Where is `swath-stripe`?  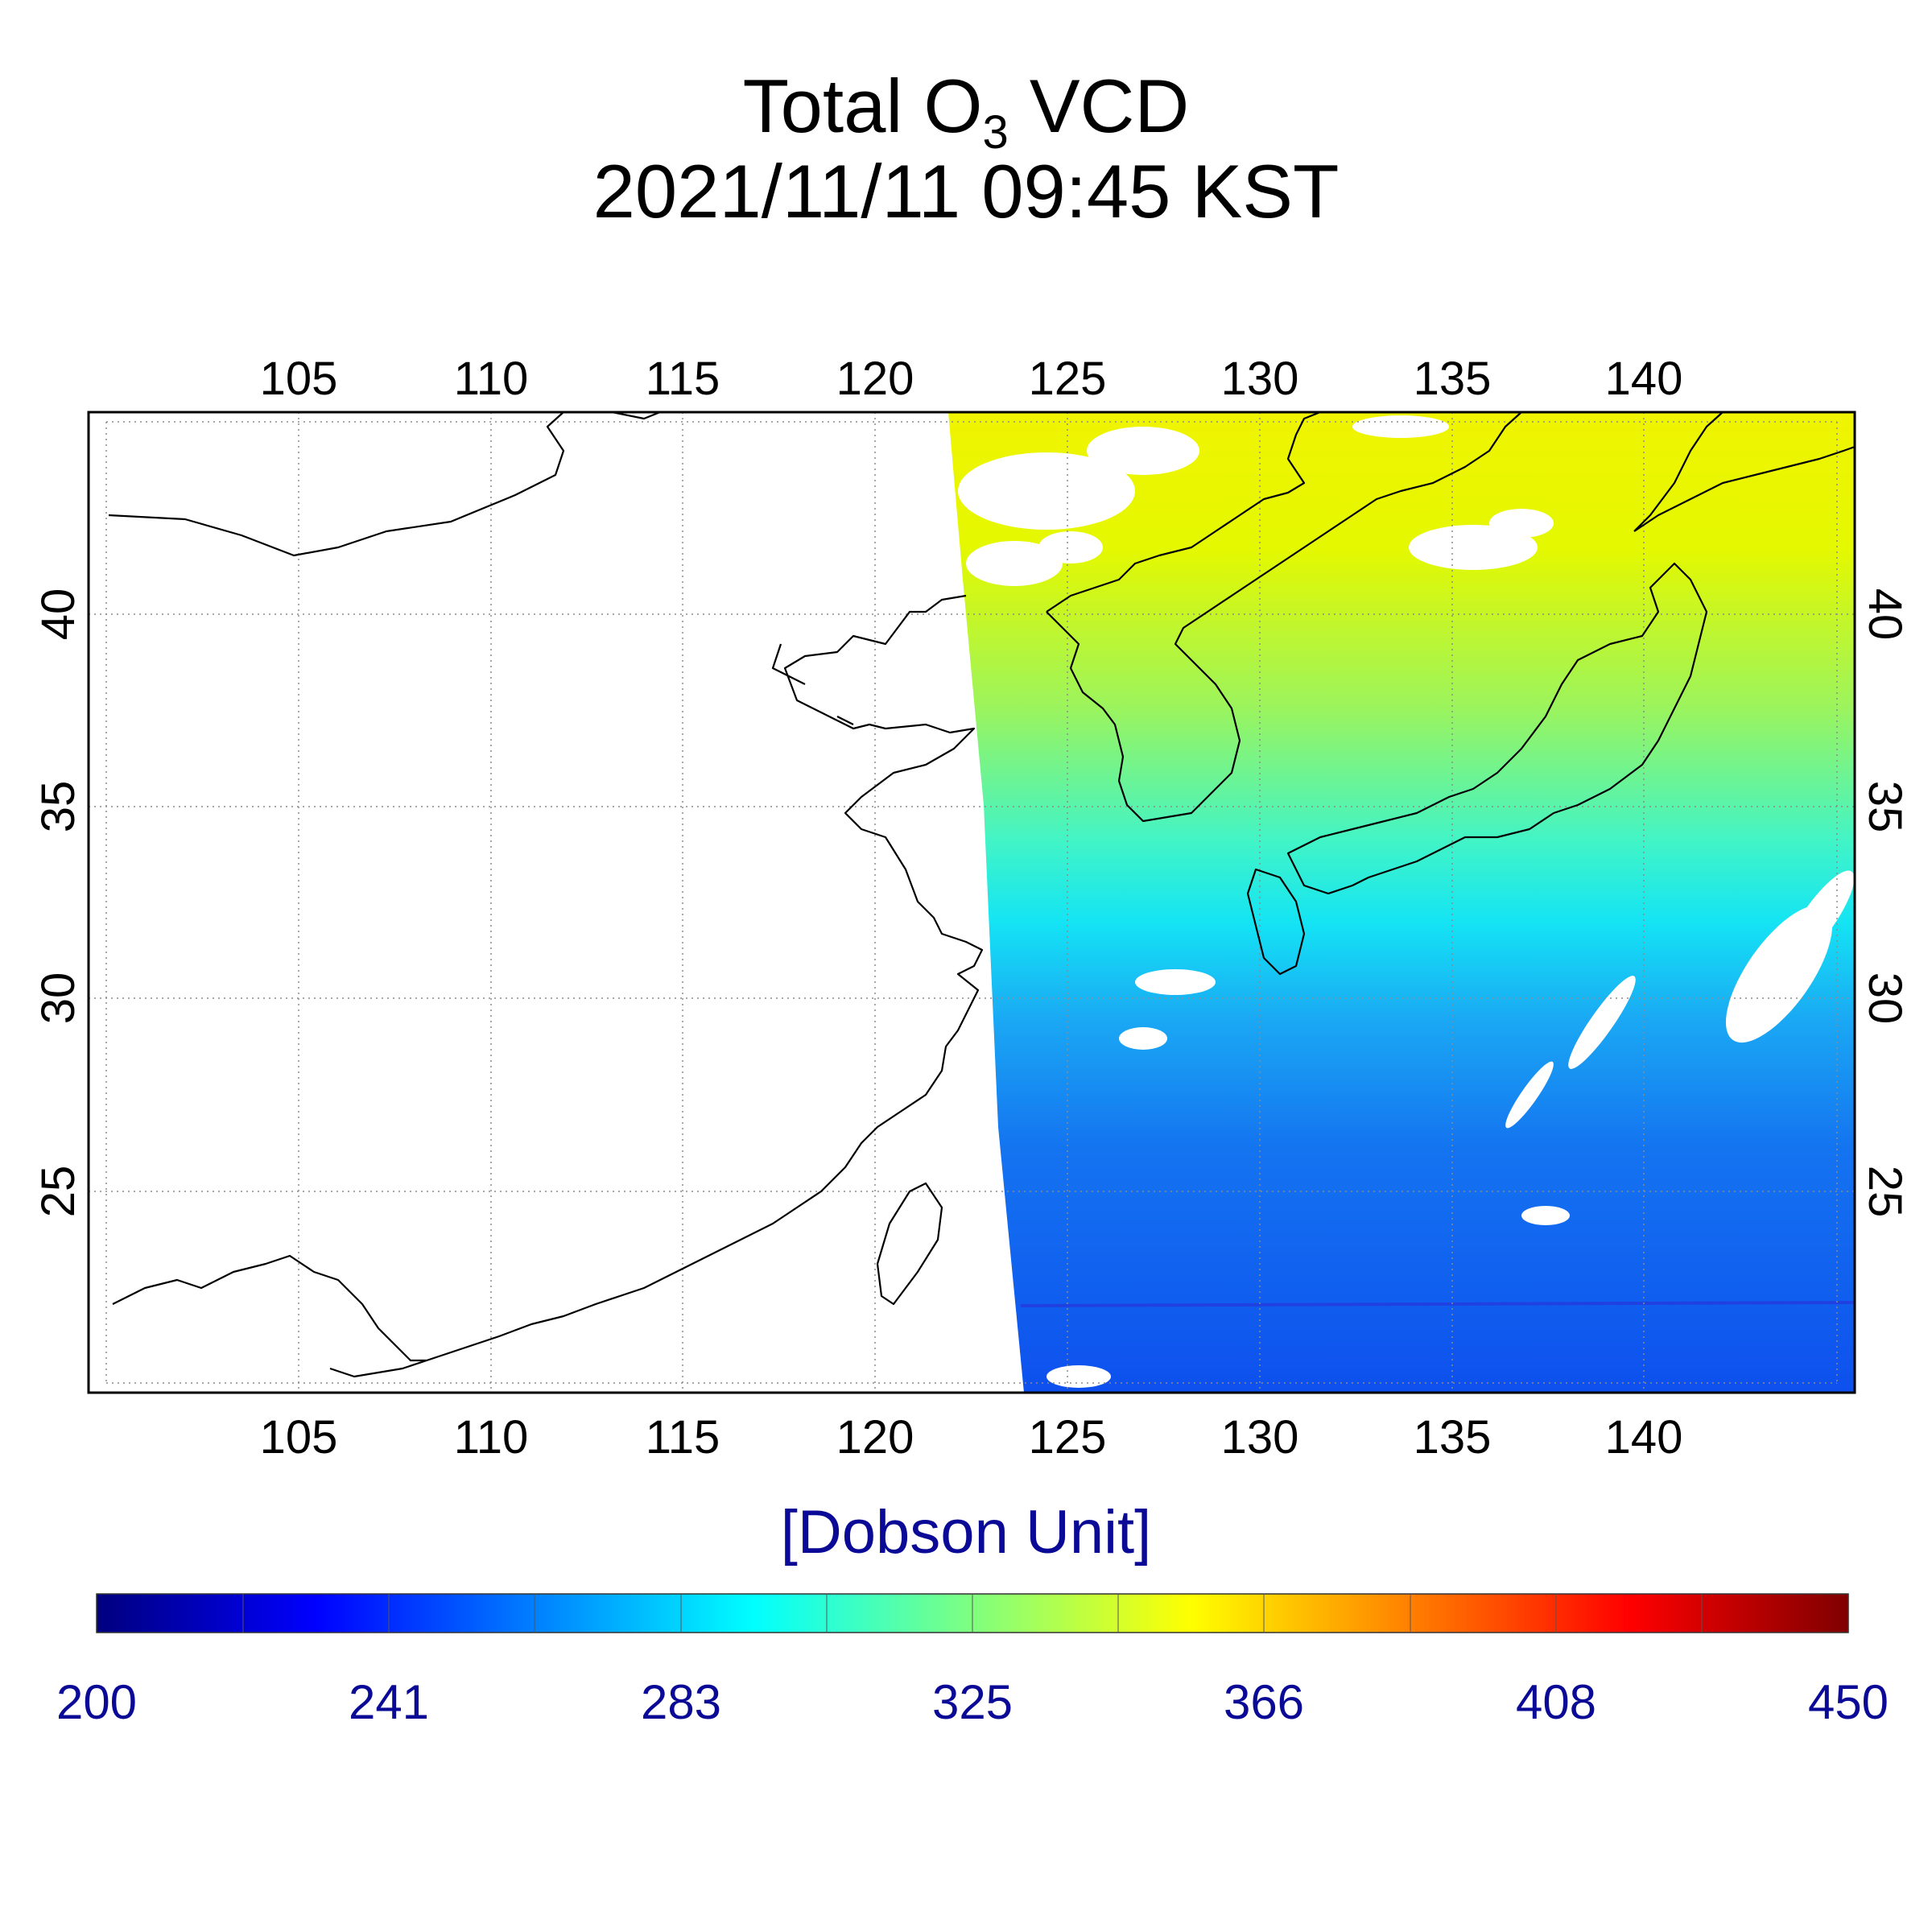
swath-stripe is located at coordinates (1437, 1304).